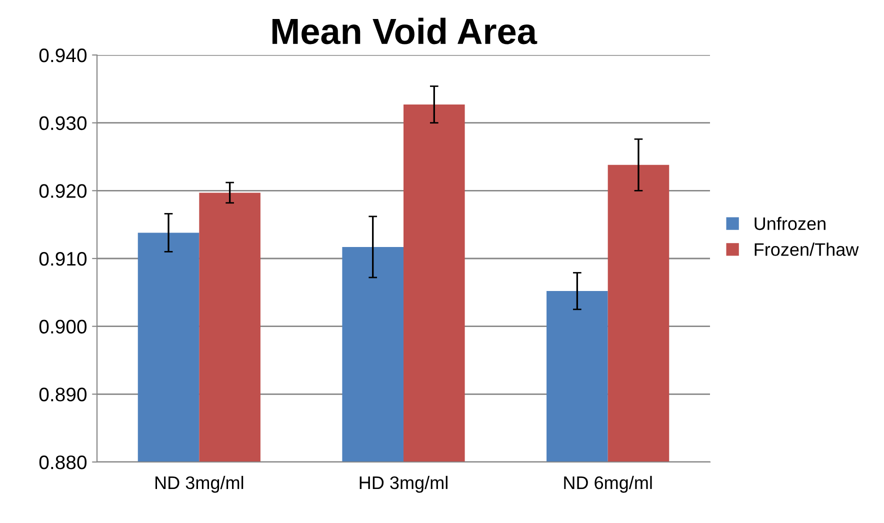 Image resolution: width=884 pixels, height=523 pixels. I want to click on legend-label: Frozen/Thaw, so click(806, 249).